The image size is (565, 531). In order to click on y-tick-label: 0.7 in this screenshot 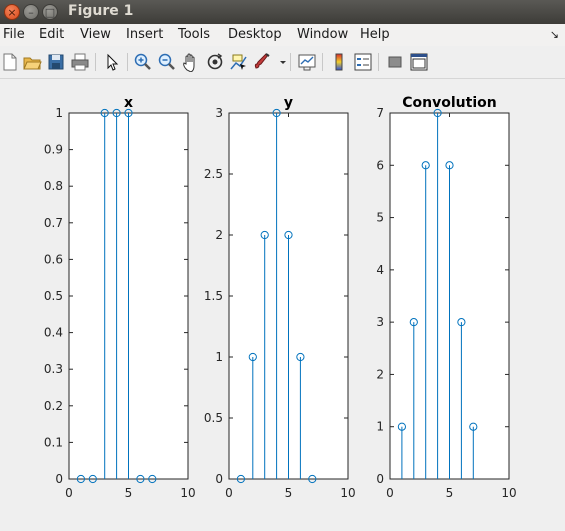, I will do `click(53, 223)`.